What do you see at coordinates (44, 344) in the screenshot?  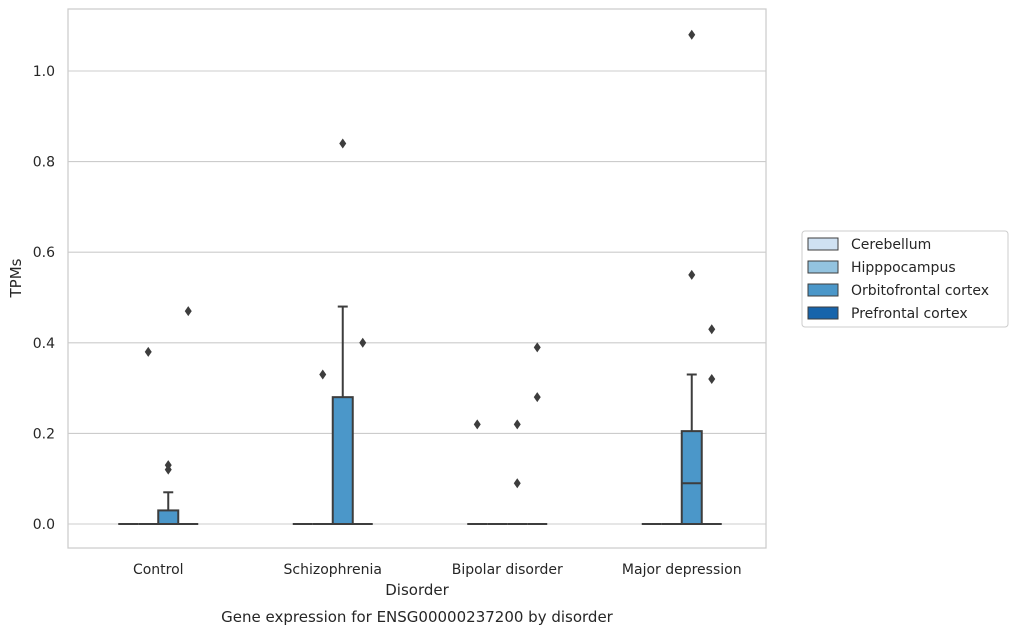 I see `y-tick-label: 0.4` at bounding box center [44, 344].